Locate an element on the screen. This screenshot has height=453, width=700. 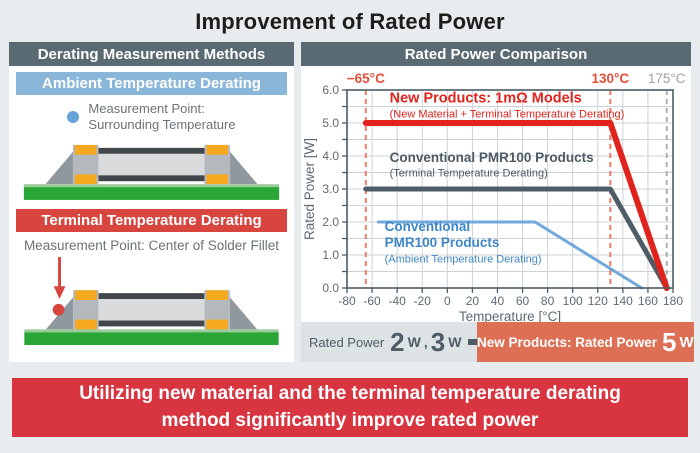
svg-text: 160 is located at coordinates (648, 301).